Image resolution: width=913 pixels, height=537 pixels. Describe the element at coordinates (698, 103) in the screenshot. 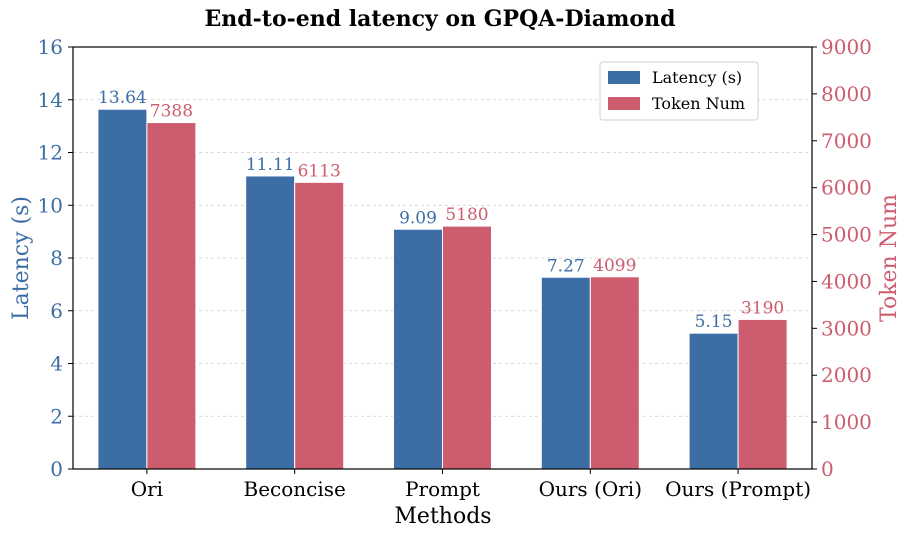

I see `legend-label: Token Num` at that location.